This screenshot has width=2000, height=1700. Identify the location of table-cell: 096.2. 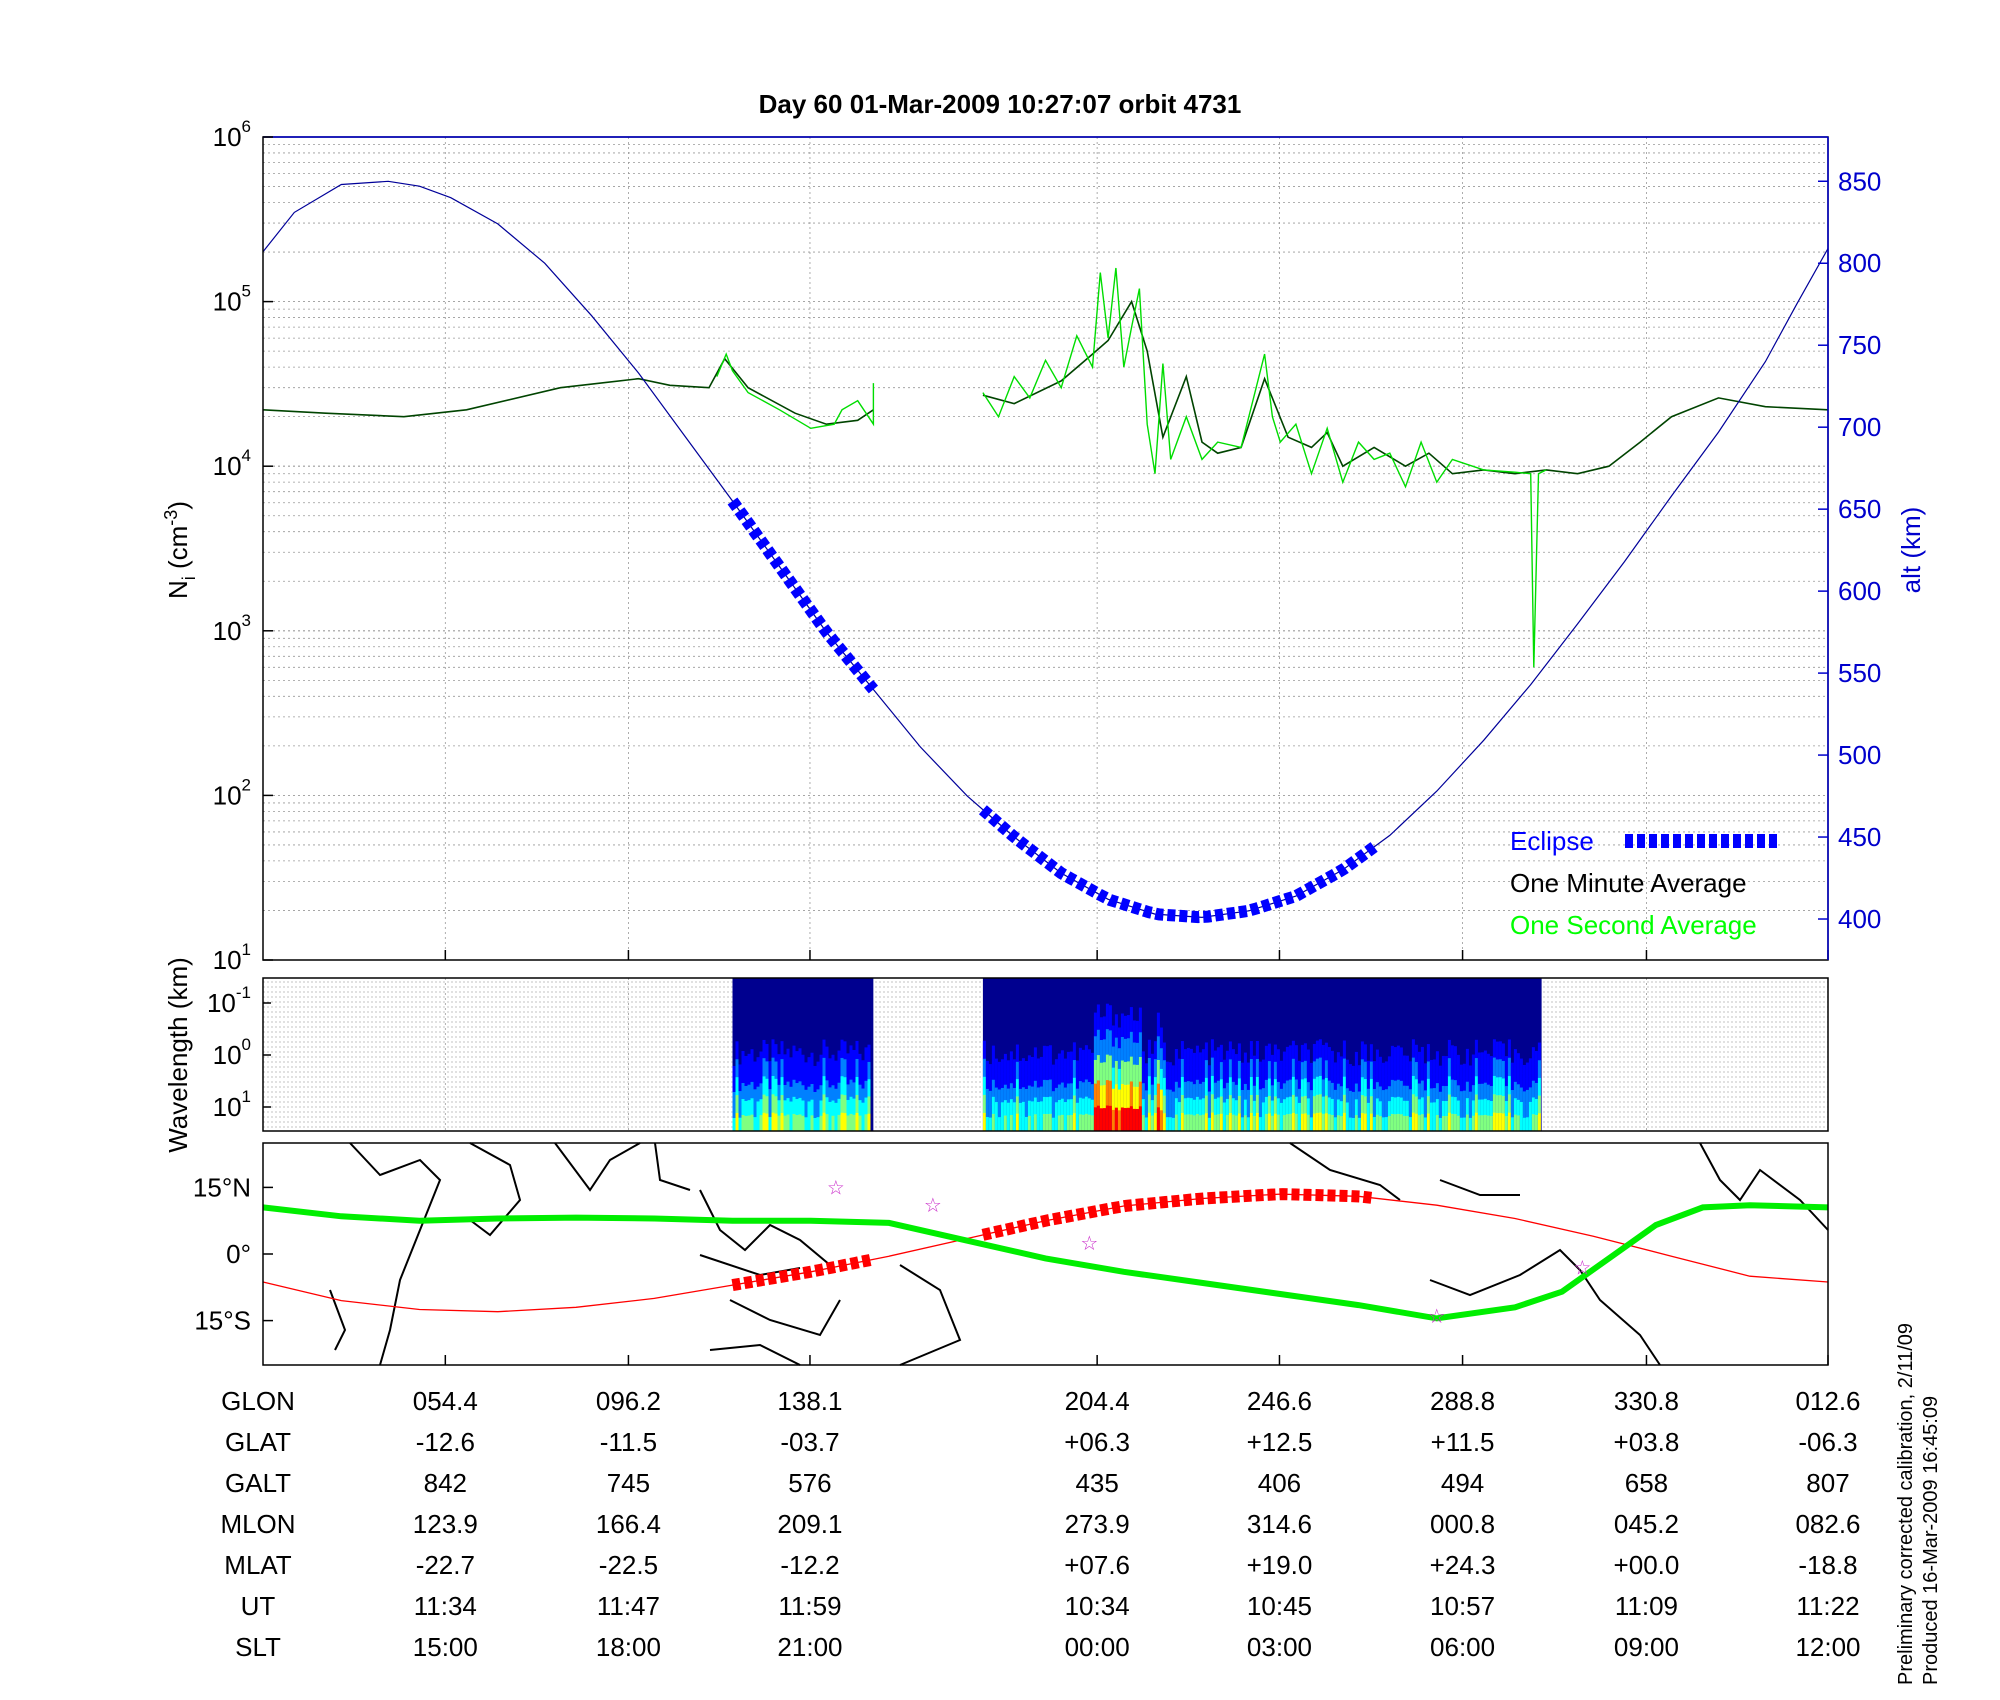
(628, 1401).